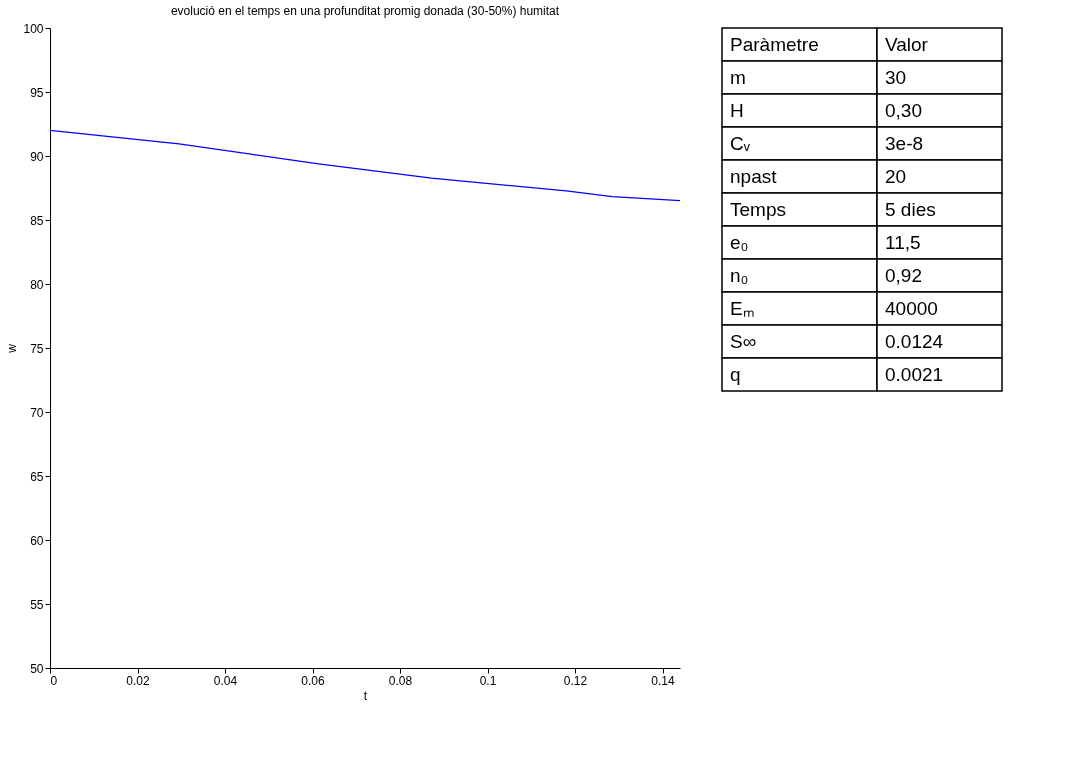  Describe the element at coordinates (740, 143) in the screenshot. I see `text: Cᵥ` at that location.